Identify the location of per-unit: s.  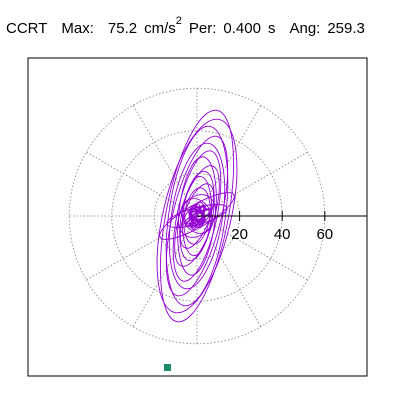
(271, 28).